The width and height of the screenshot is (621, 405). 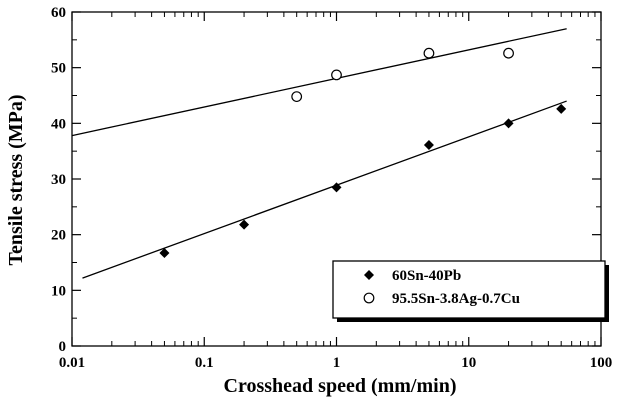 I want to click on y-tick-label: 40, so click(x=58, y=124).